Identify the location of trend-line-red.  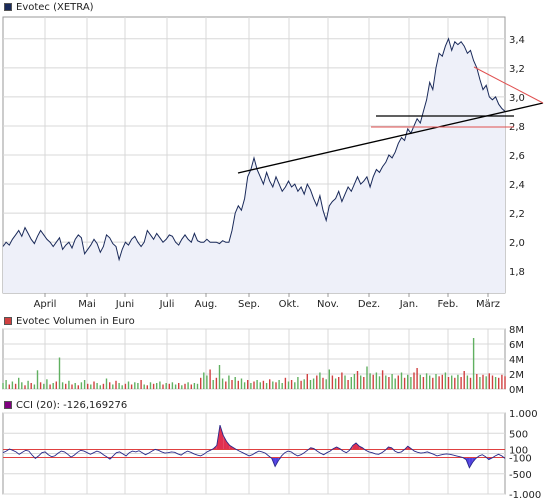
(508, 85).